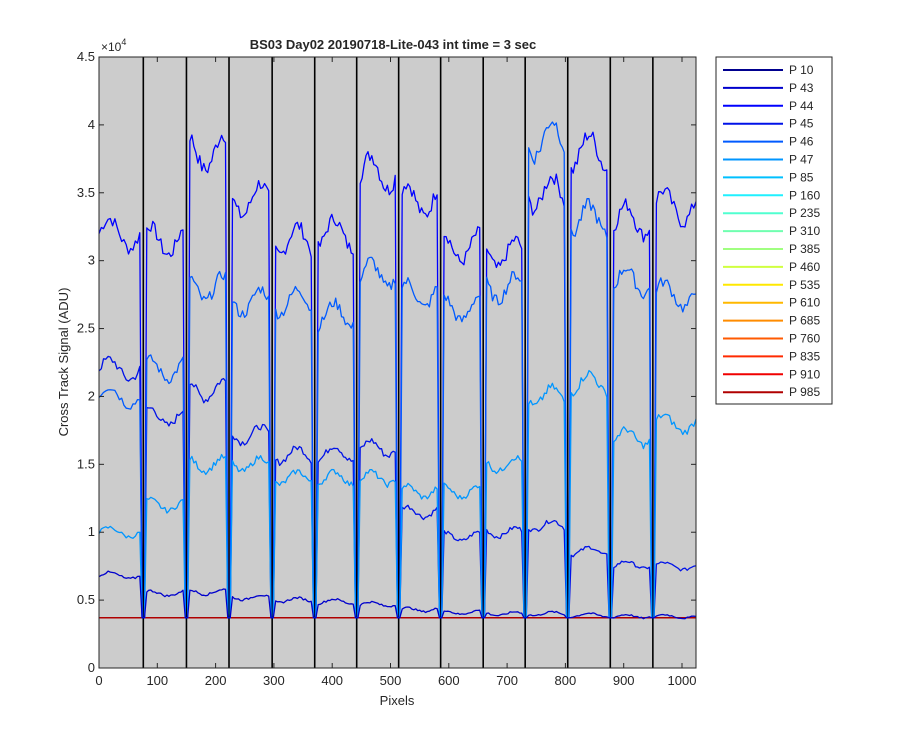 The height and width of the screenshot is (750, 900). I want to click on legend-label-10: P 385, so click(804, 249).